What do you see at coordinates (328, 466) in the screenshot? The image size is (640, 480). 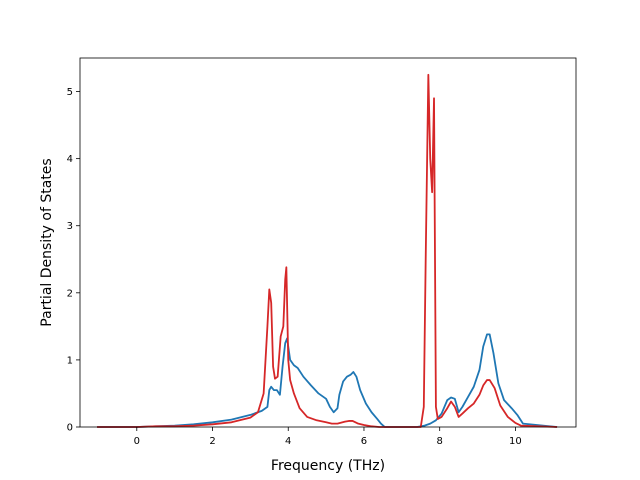 I see `x-axis-label: Frequency (THz)` at bounding box center [328, 466].